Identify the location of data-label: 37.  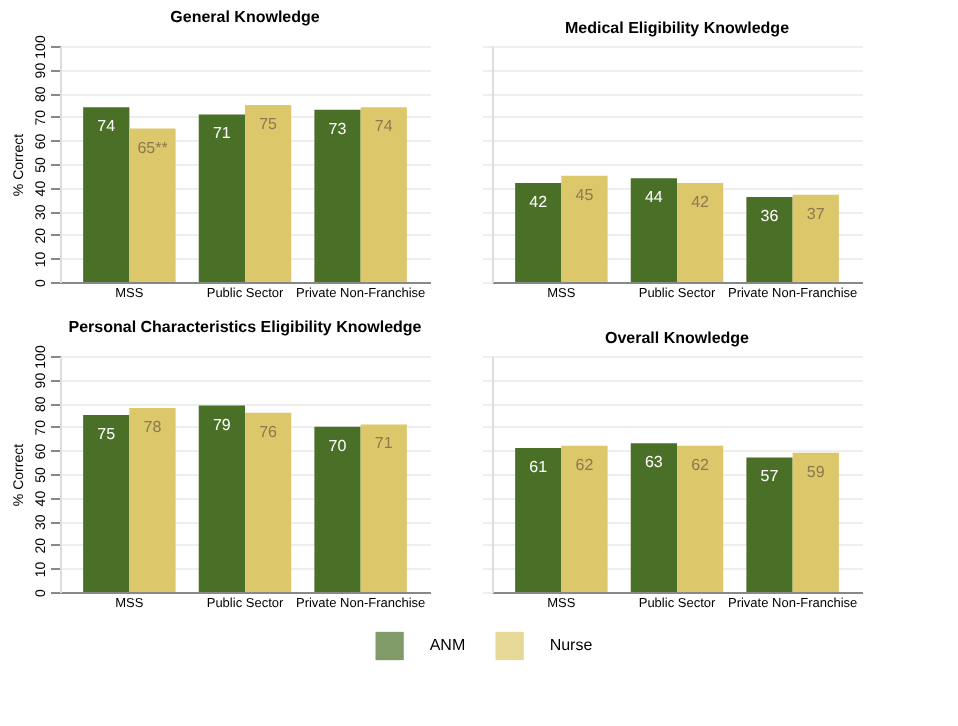
(816, 213).